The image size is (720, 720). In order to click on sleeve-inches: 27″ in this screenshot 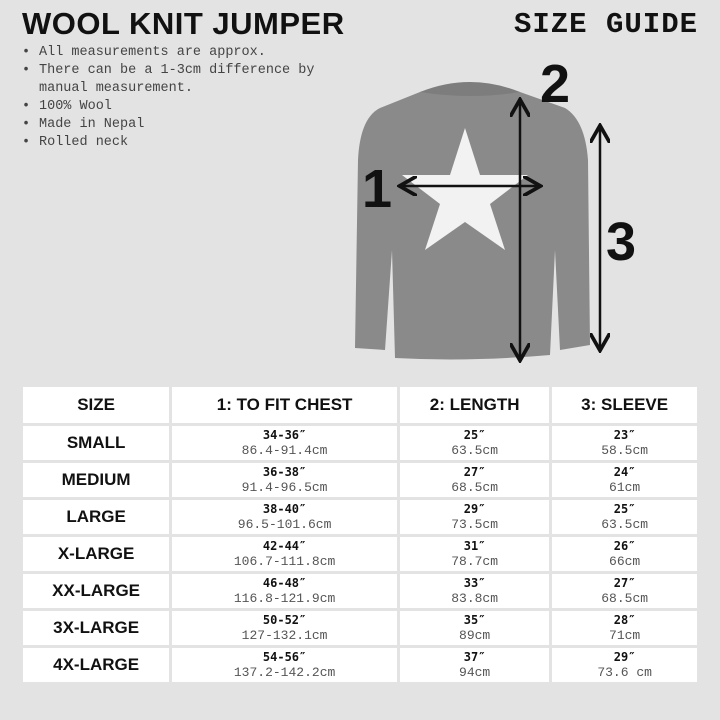, I will do `click(624, 583)`.